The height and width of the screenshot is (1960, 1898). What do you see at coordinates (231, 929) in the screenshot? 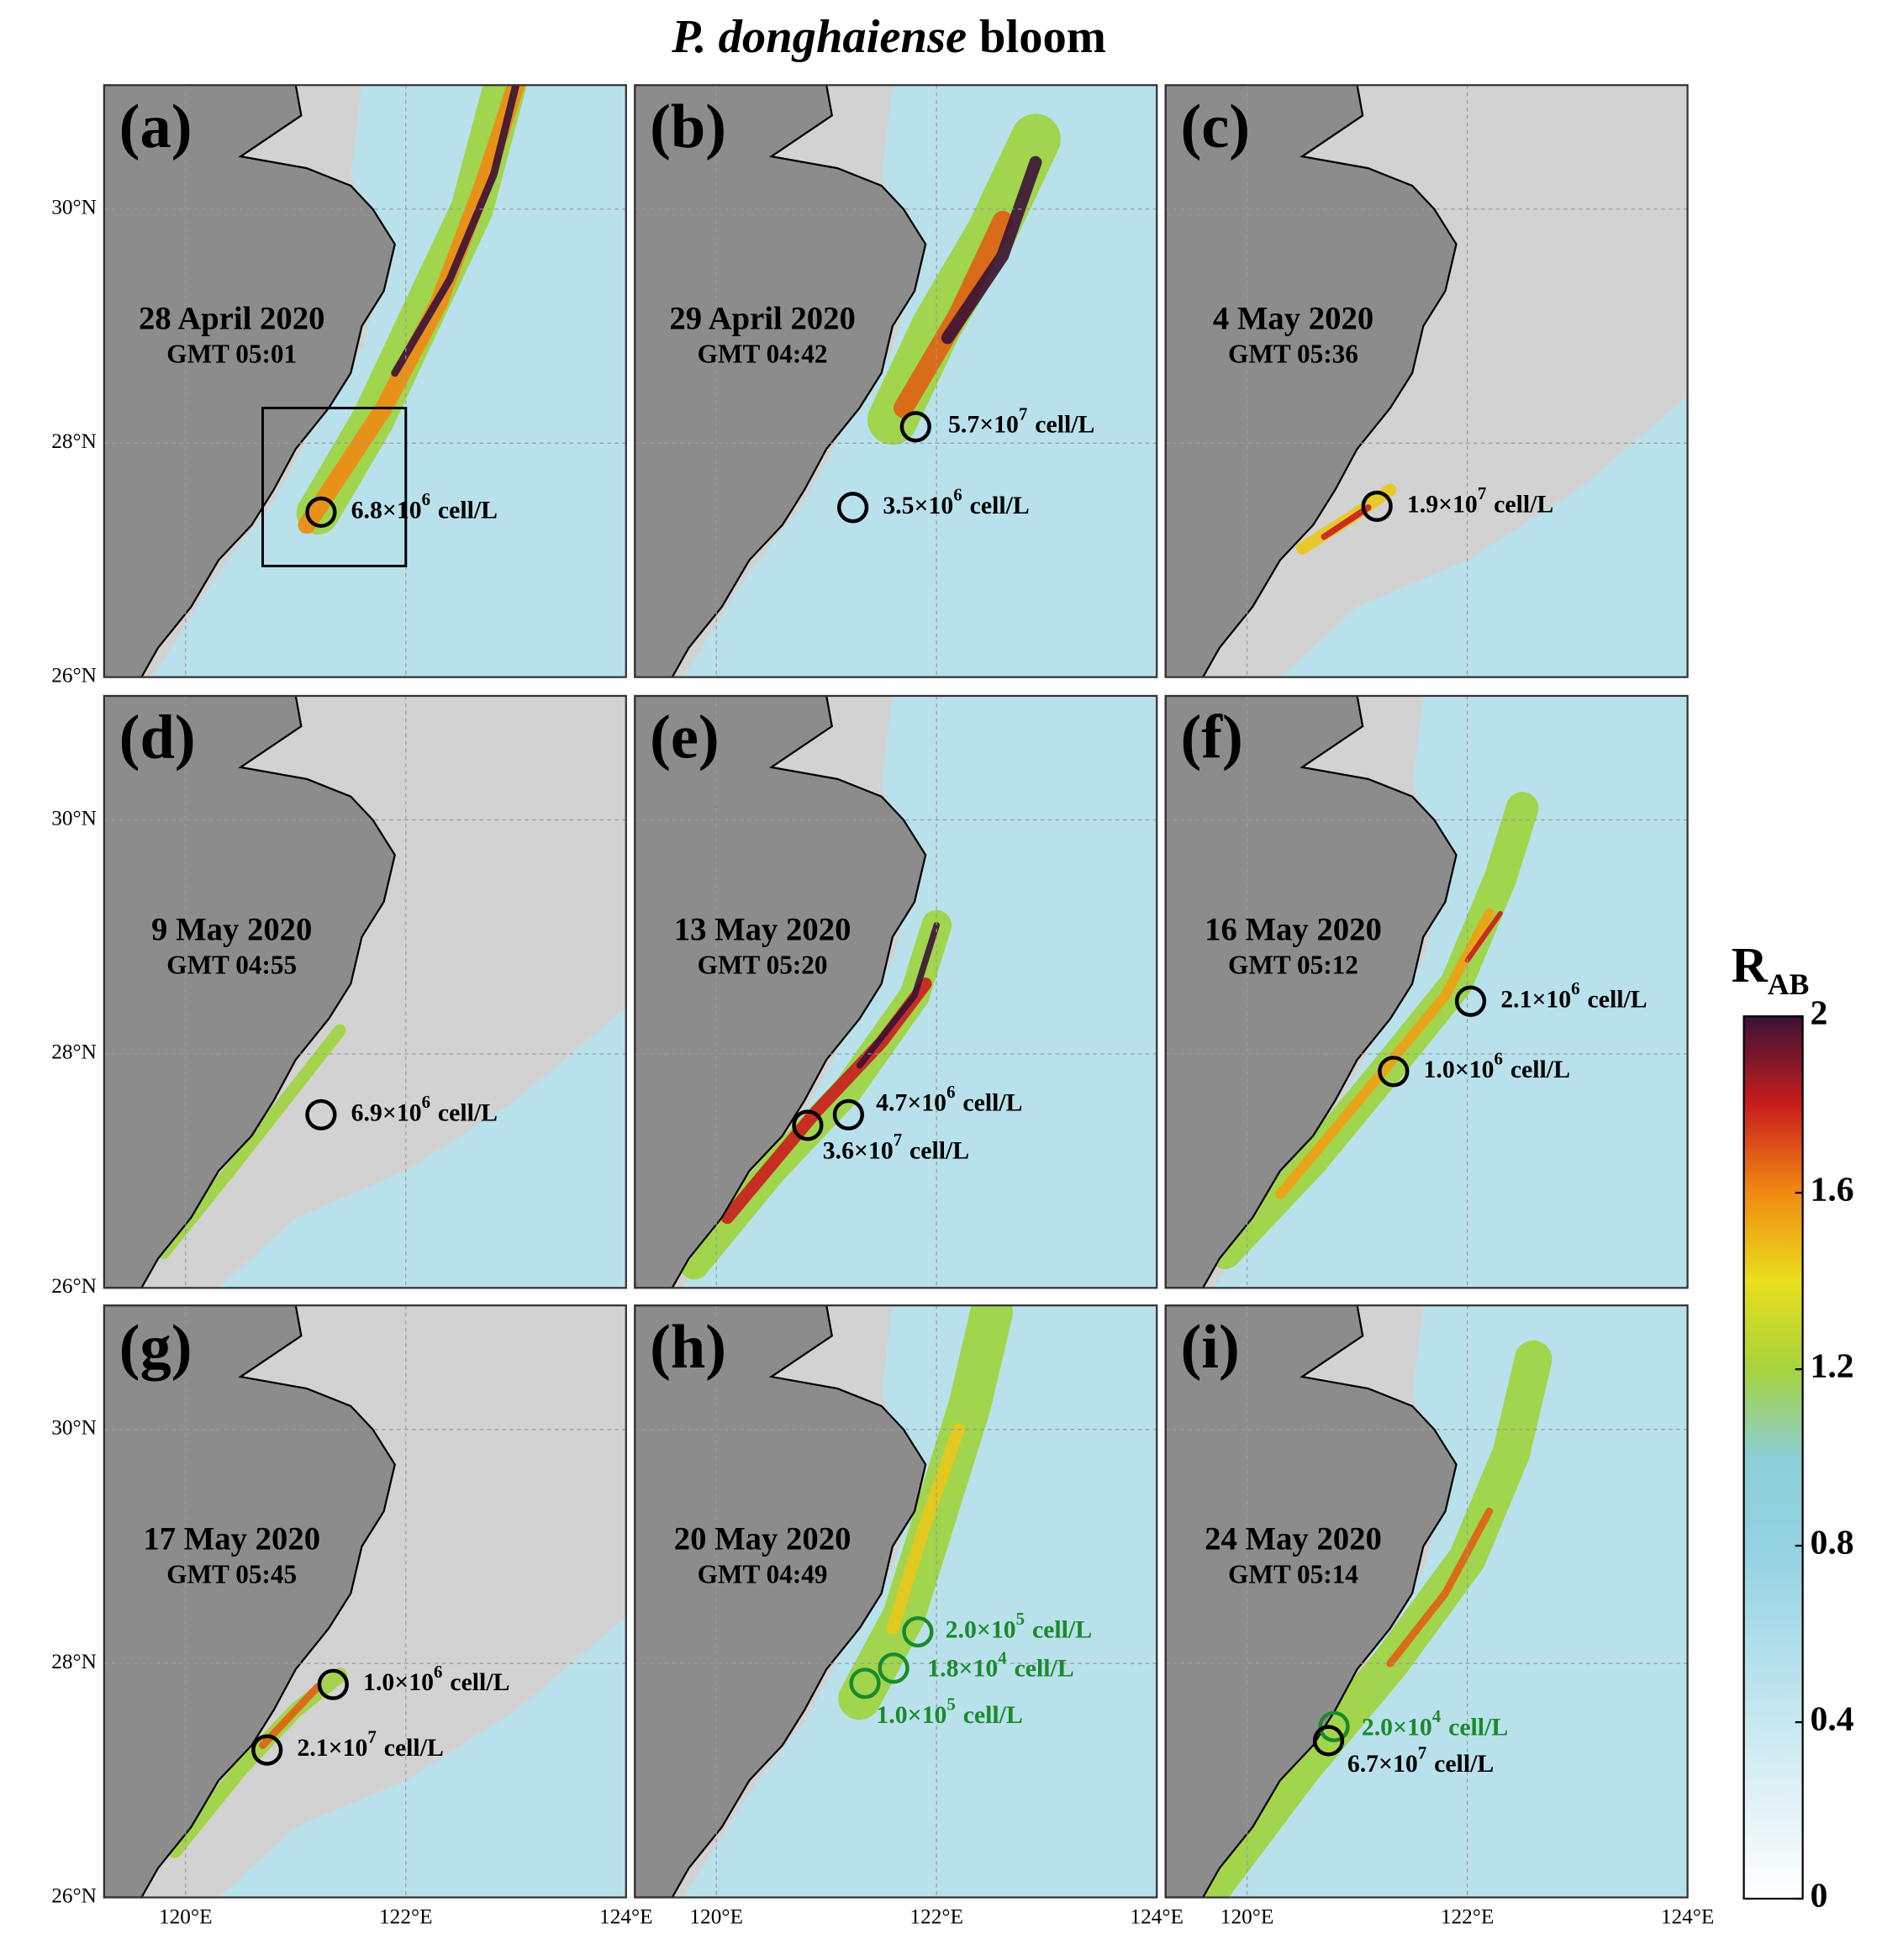
I see `panel-date: 9 May 2020` at bounding box center [231, 929].